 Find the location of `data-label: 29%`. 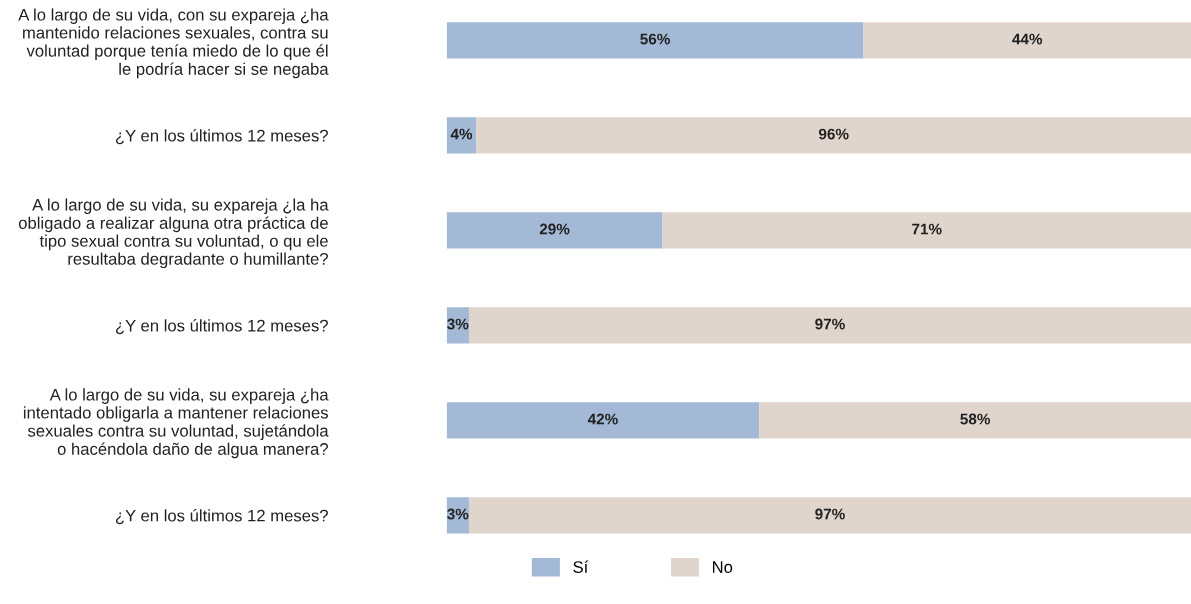

data-label: 29% is located at coordinates (554, 229).